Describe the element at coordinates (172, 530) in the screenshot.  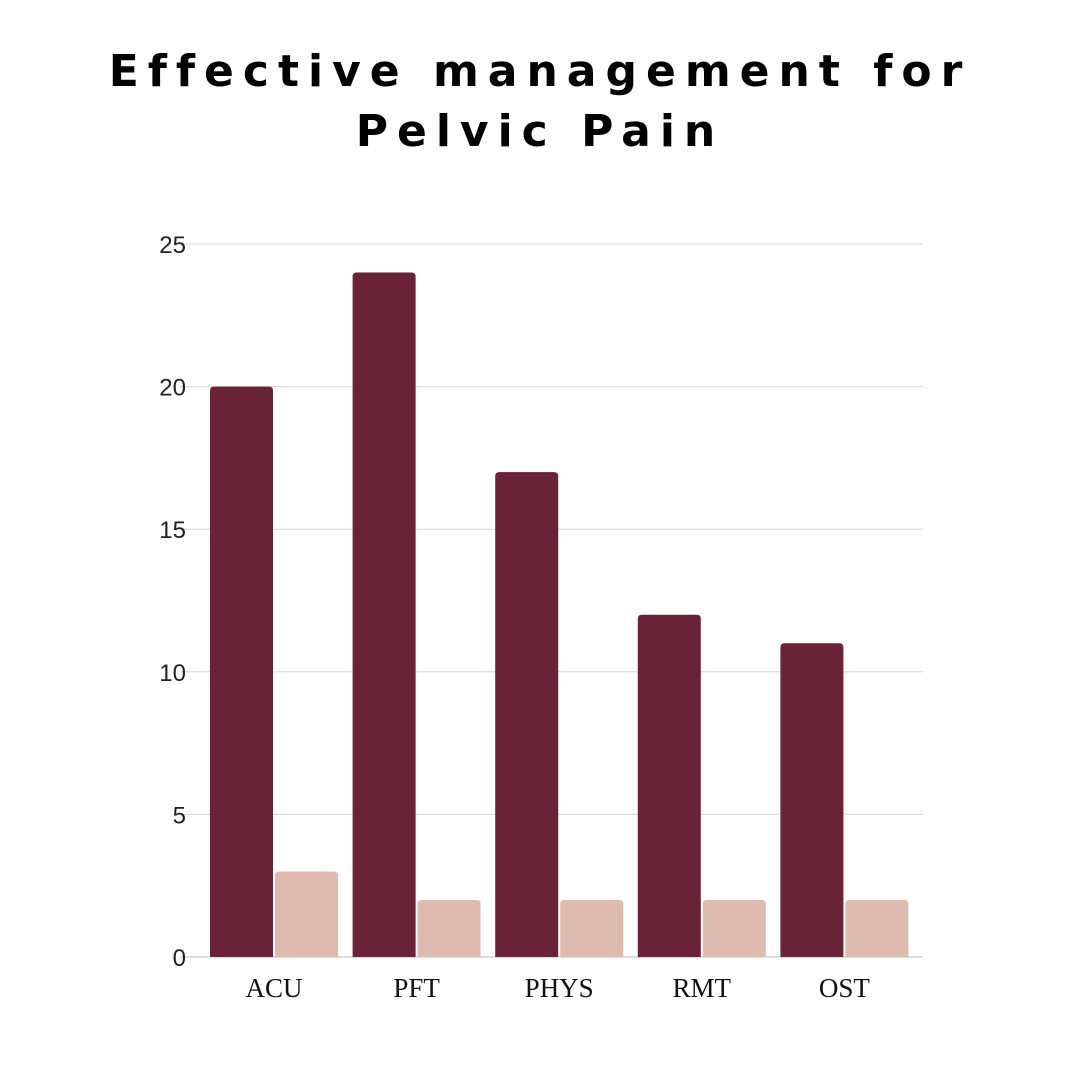
I see `y-tick-label: 15` at that location.